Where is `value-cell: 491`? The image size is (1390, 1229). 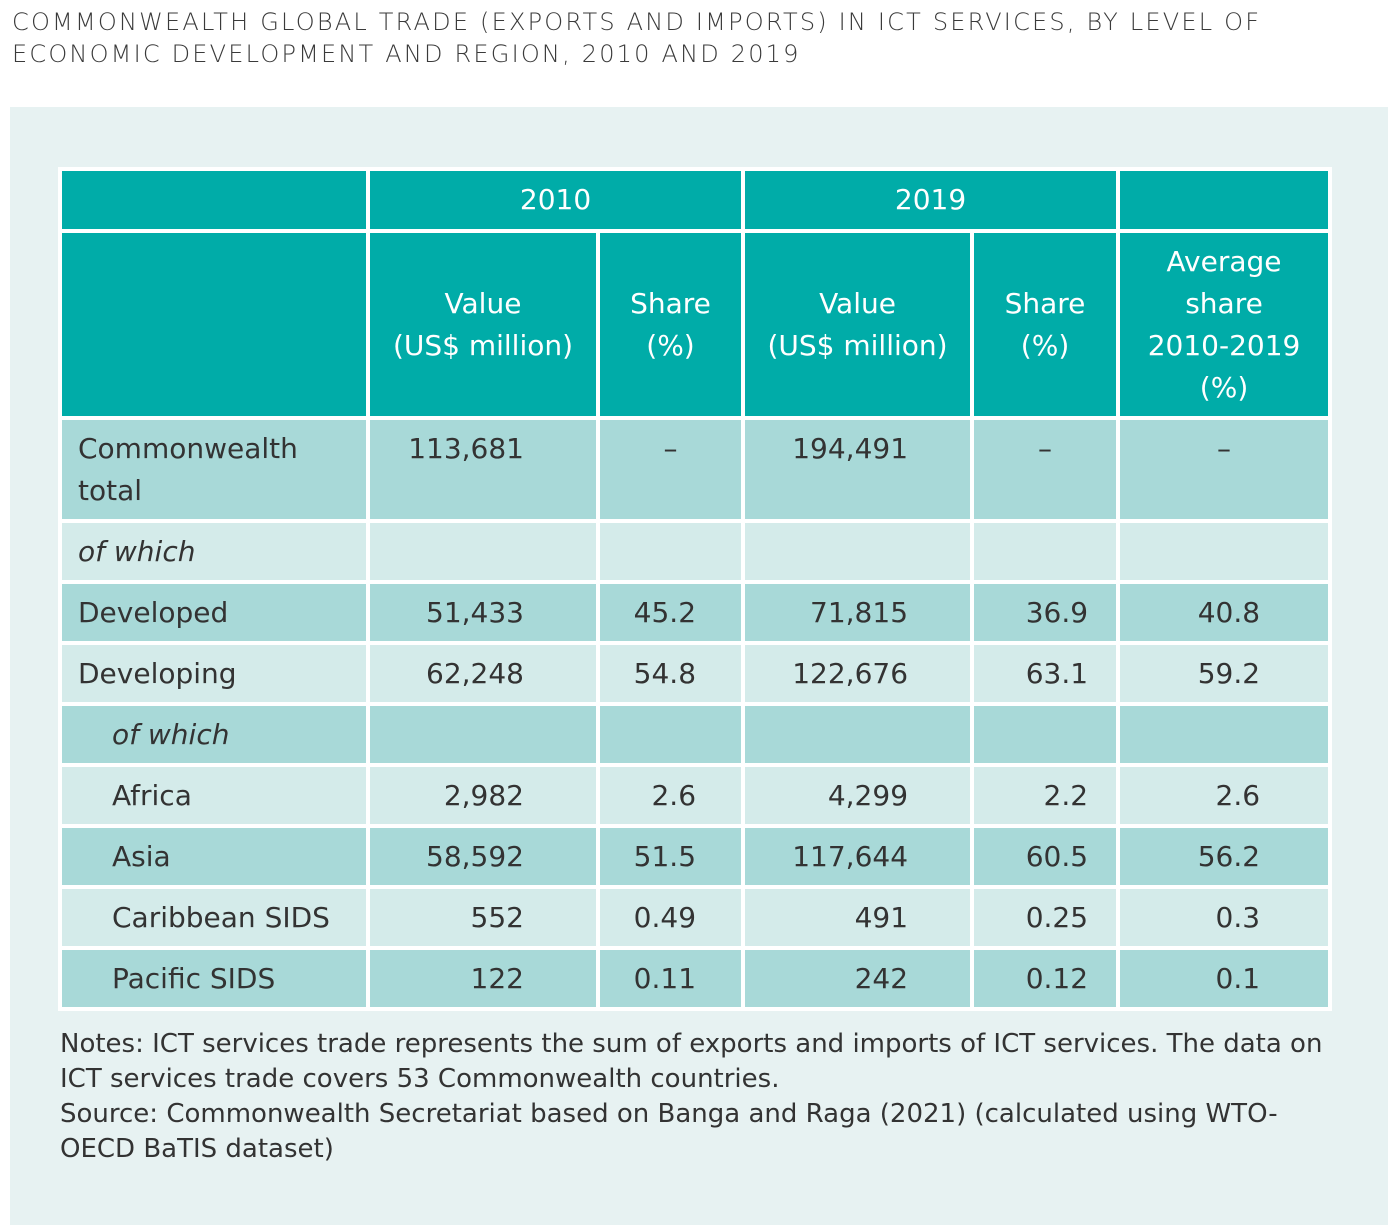
value-cell: 491 is located at coordinates (858, 917).